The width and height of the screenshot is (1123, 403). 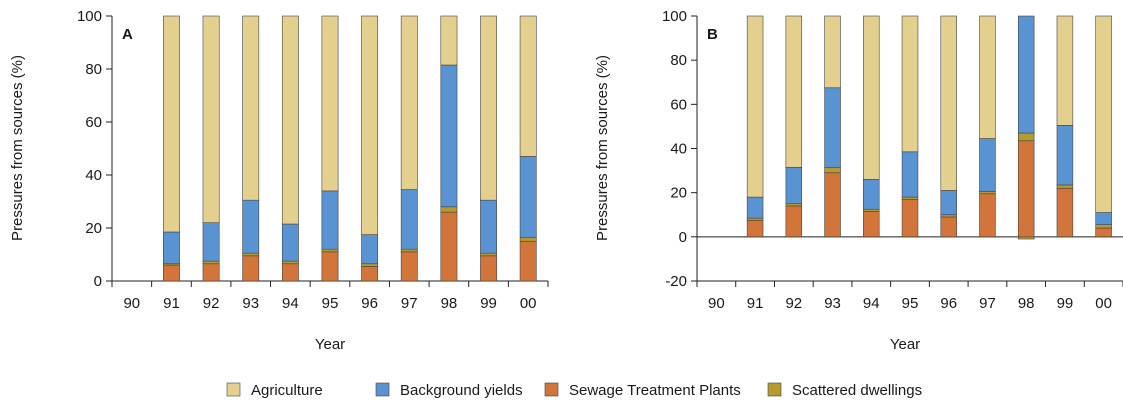 What do you see at coordinates (369, 303) in the screenshot?
I see `x-tick-label: 96` at bounding box center [369, 303].